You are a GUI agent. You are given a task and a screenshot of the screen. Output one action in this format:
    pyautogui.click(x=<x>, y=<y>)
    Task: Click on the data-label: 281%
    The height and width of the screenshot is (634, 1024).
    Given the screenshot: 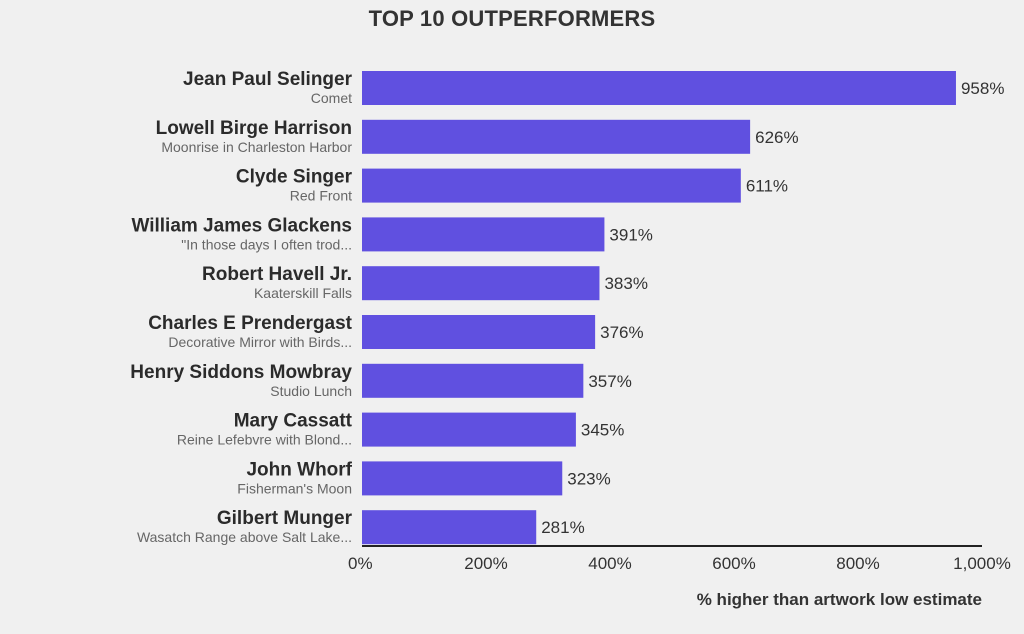 What is the action you would take?
    pyautogui.click(x=562, y=527)
    